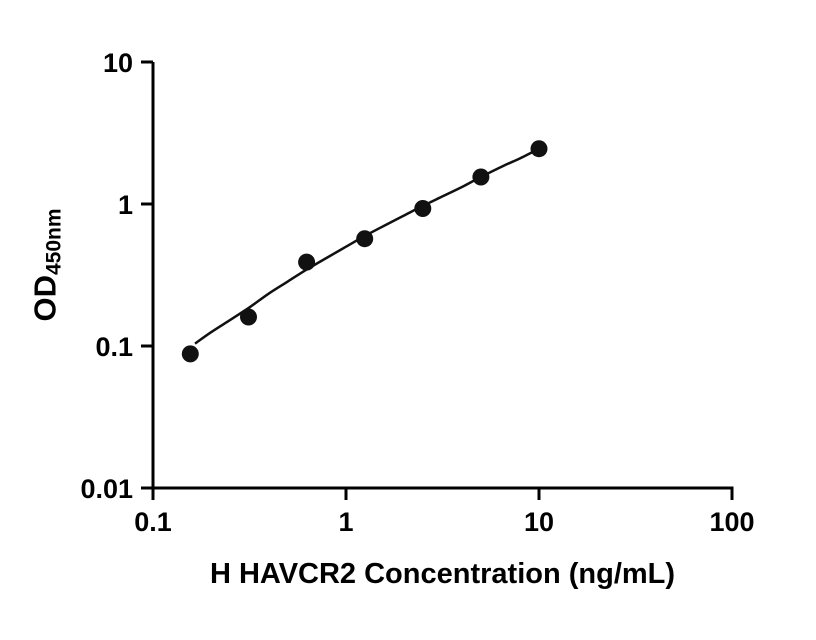 The width and height of the screenshot is (816, 640). What do you see at coordinates (125, 205) in the screenshot?
I see `y-tick-label: 1` at bounding box center [125, 205].